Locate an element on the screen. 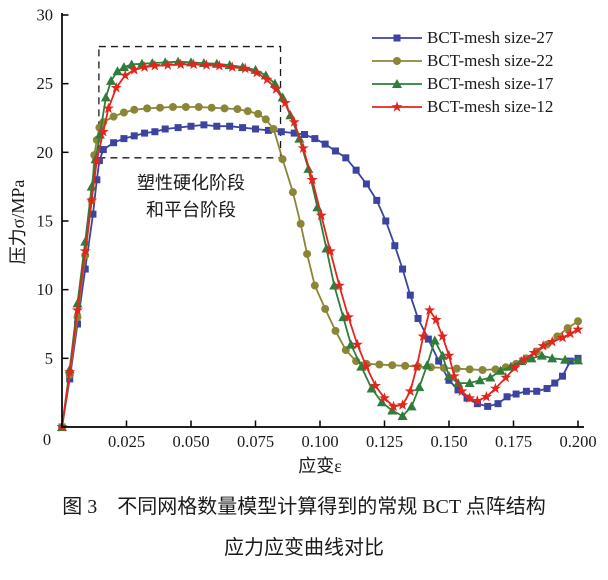 This screenshot has height=580, width=608. x-tick-label: 0.050 is located at coordinates (190, 441).